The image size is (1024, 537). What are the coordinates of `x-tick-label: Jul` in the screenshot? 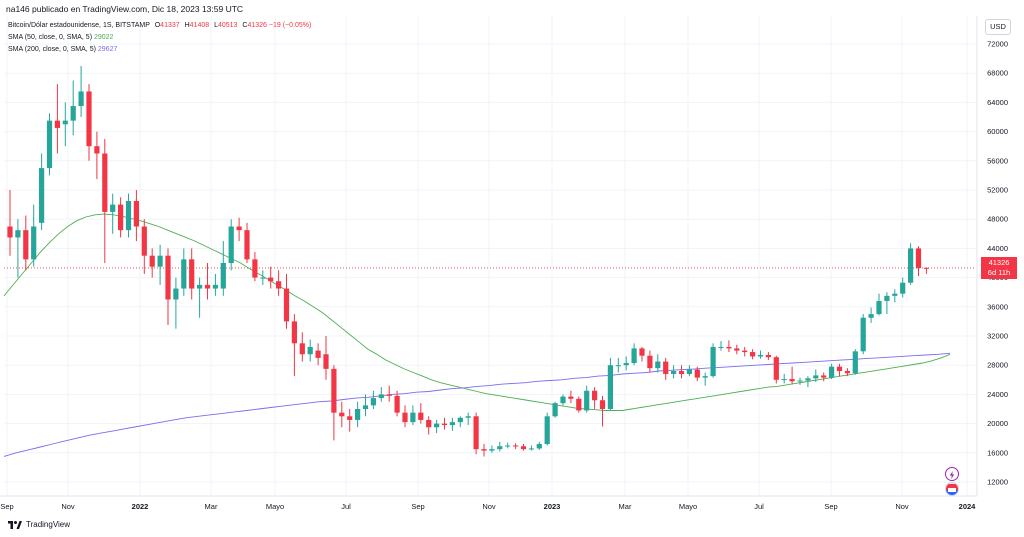 It's located at (759, 506).